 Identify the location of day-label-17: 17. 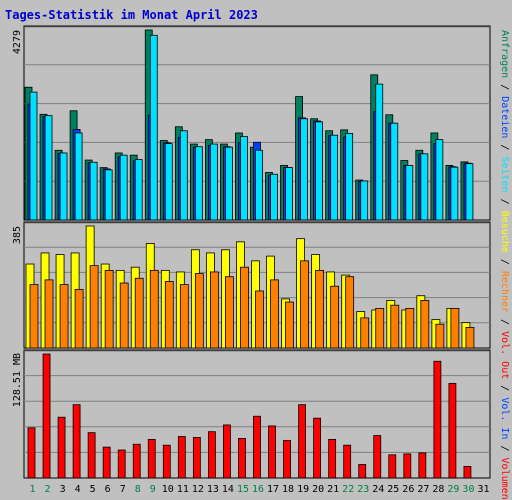
(273, 489).